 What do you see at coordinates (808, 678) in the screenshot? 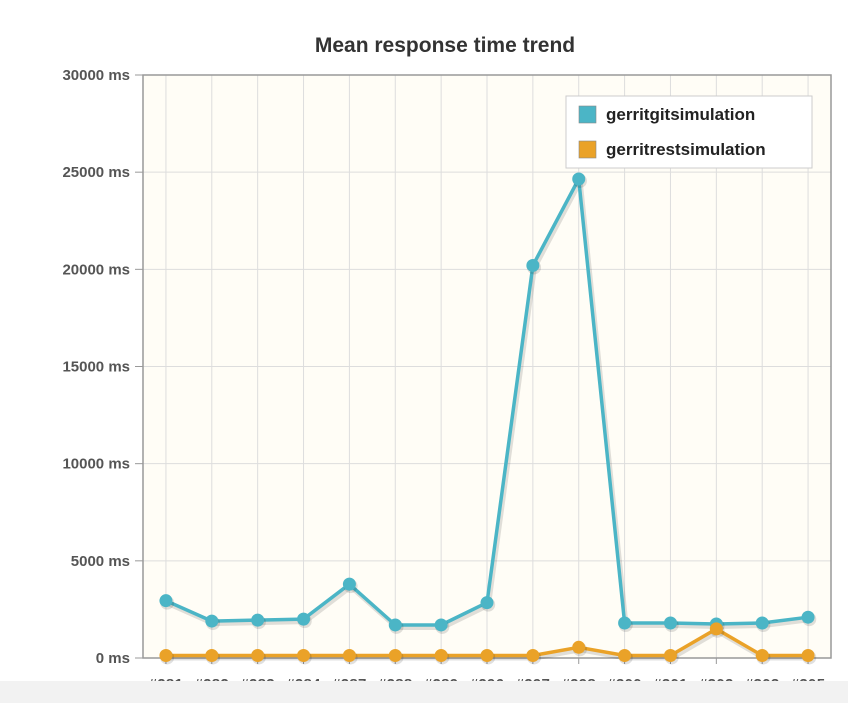
I see `x-tick-label: #305` at bounding box center [808, 678].